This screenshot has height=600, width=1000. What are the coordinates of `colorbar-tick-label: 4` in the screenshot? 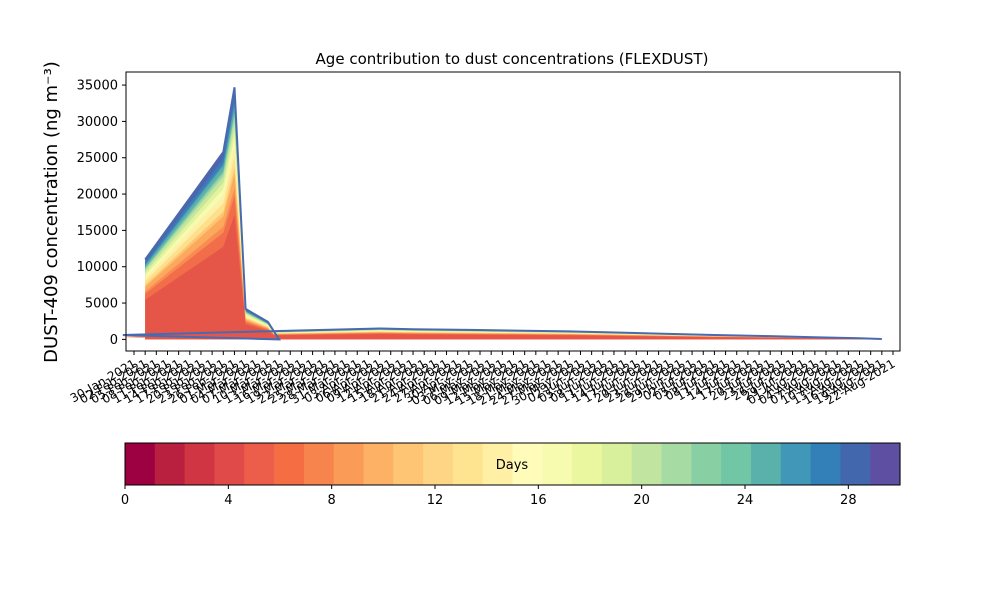 It's located at (228, 500).